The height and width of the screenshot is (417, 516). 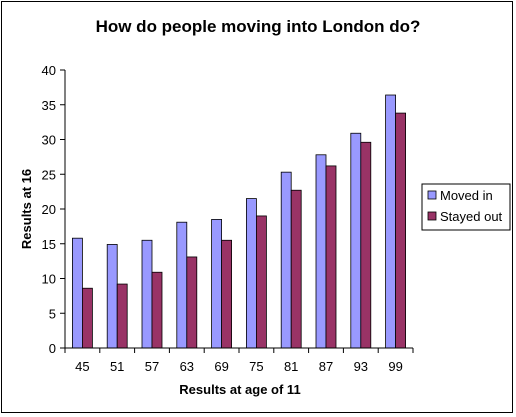 I want to click on x-tick-label: 69, so click(x=221, y=366).